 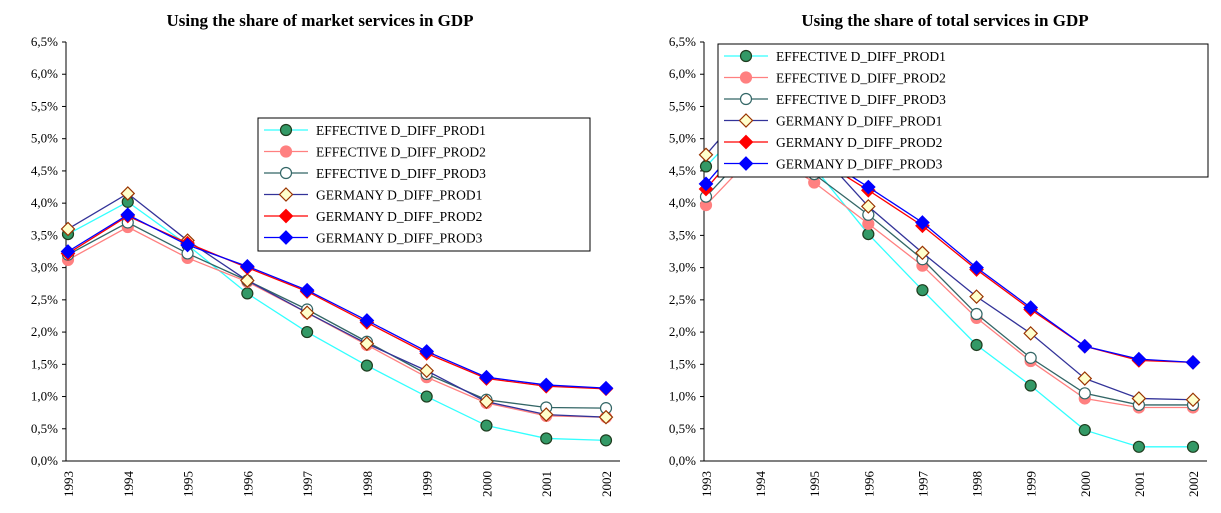 I want to click on x-tick-label: 2002, so click(x=606, y=484).